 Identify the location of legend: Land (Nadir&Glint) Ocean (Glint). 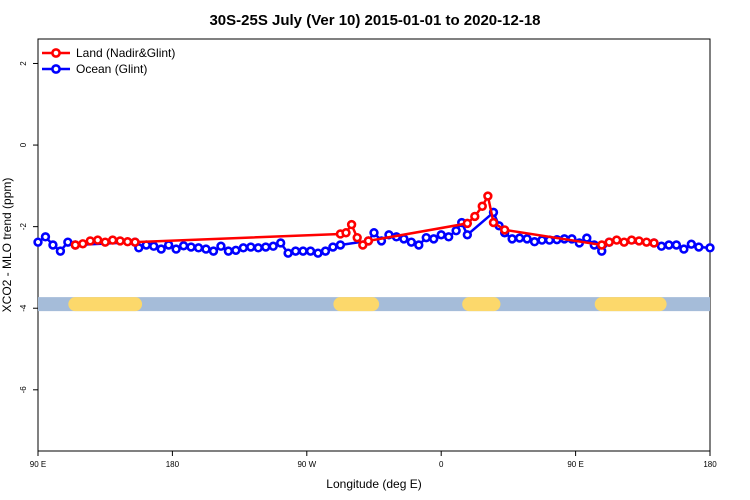
(108, 61).